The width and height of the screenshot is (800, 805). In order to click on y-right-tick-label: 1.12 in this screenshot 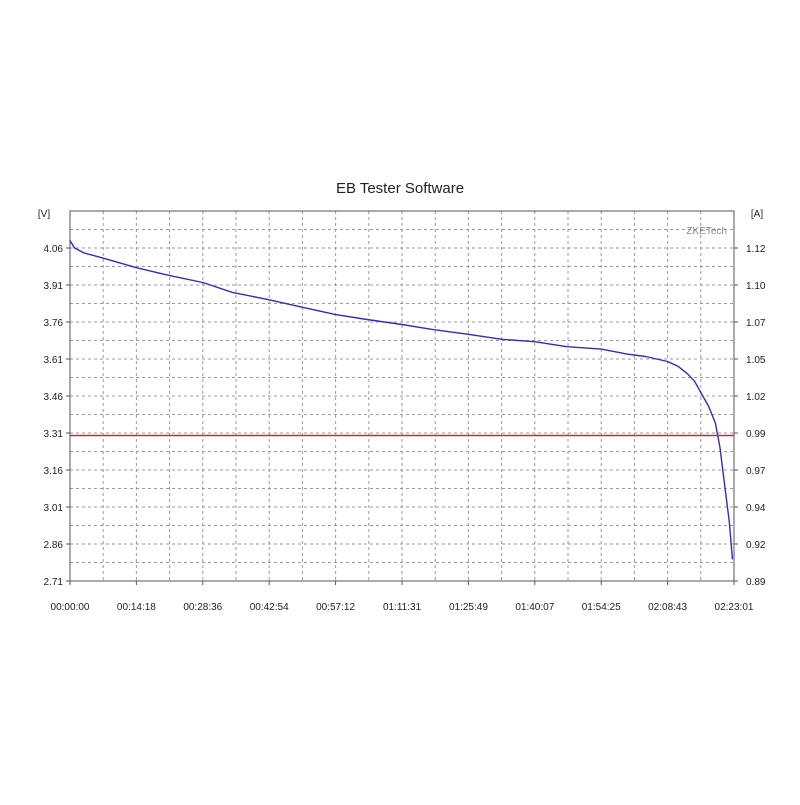, I will do `click(756, 249)`.